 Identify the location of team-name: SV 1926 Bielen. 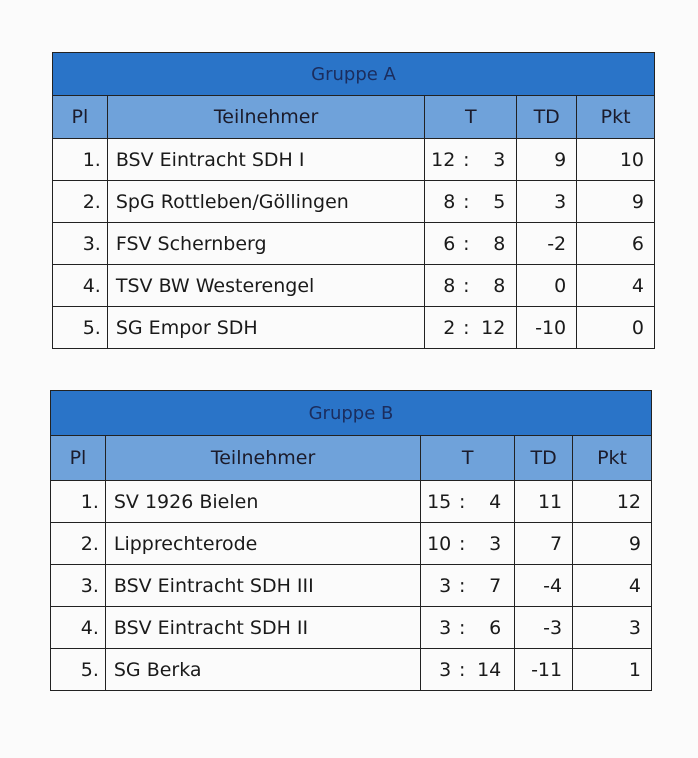
(263, 501).